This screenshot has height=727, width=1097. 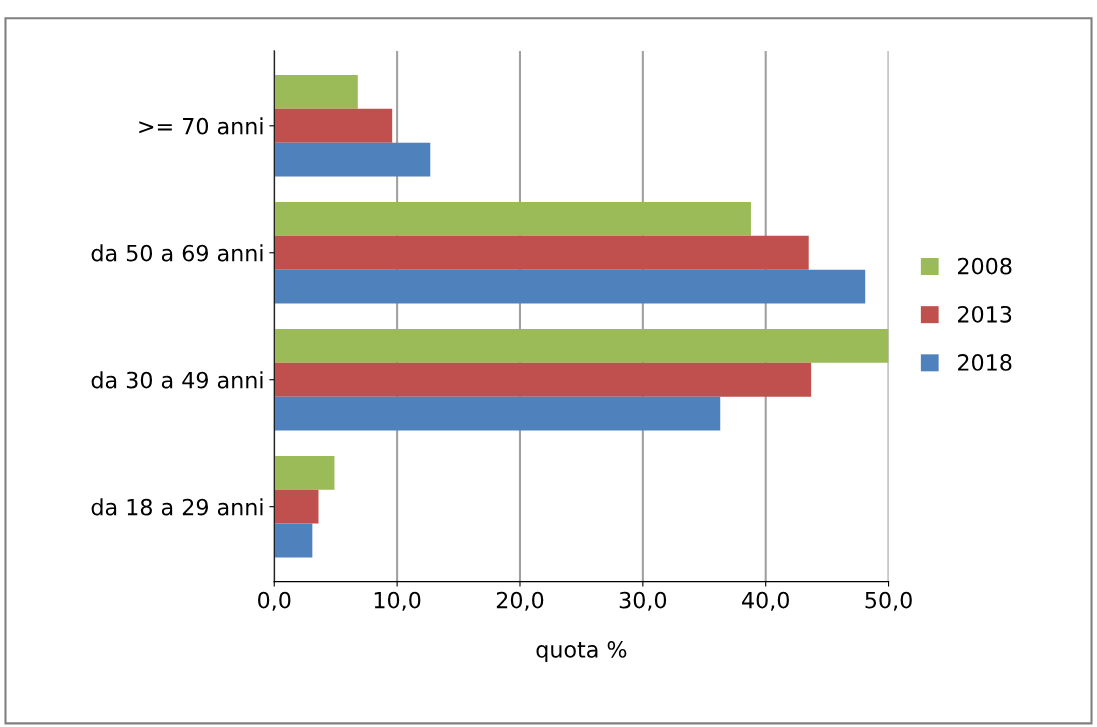 I want to click on y-tick-label: >= 70 anni, so click(x=201, y=126).